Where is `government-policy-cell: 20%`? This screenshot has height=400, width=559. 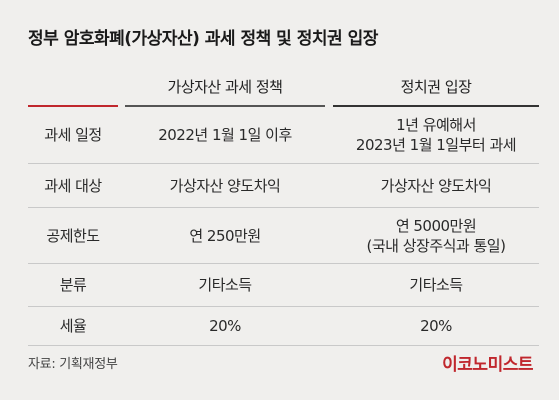 government-policy-cell: 20% is located at coordinates (225, 326).